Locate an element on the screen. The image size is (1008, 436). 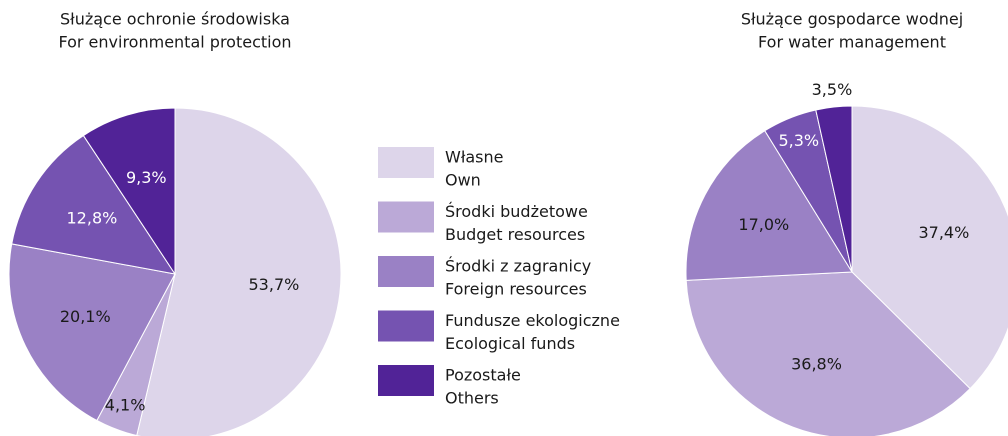
legend-sublabel: Ecological funds is located at coordinates (510, 343).